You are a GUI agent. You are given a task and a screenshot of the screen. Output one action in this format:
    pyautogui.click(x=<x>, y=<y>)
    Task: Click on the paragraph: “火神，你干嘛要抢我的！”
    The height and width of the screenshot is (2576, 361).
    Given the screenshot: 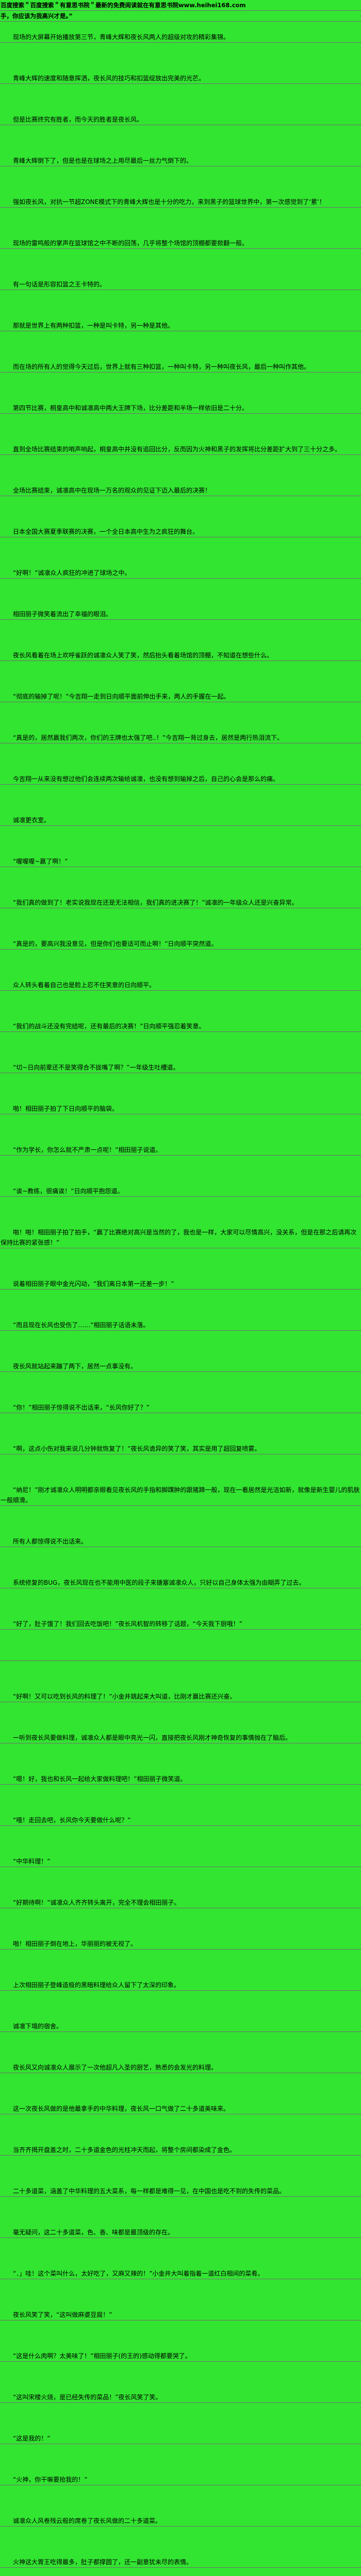 What is the action you would take?
    pyautogui.click(x=180, y=2480)
    